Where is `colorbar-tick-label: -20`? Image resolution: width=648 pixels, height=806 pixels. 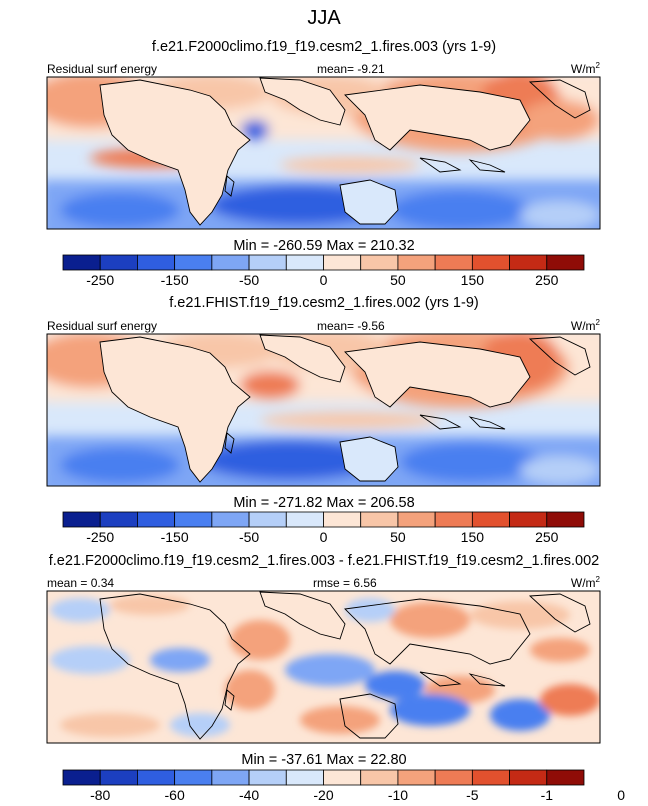 colorbar-tick-label: -20 is located at coordinates (323, 795).